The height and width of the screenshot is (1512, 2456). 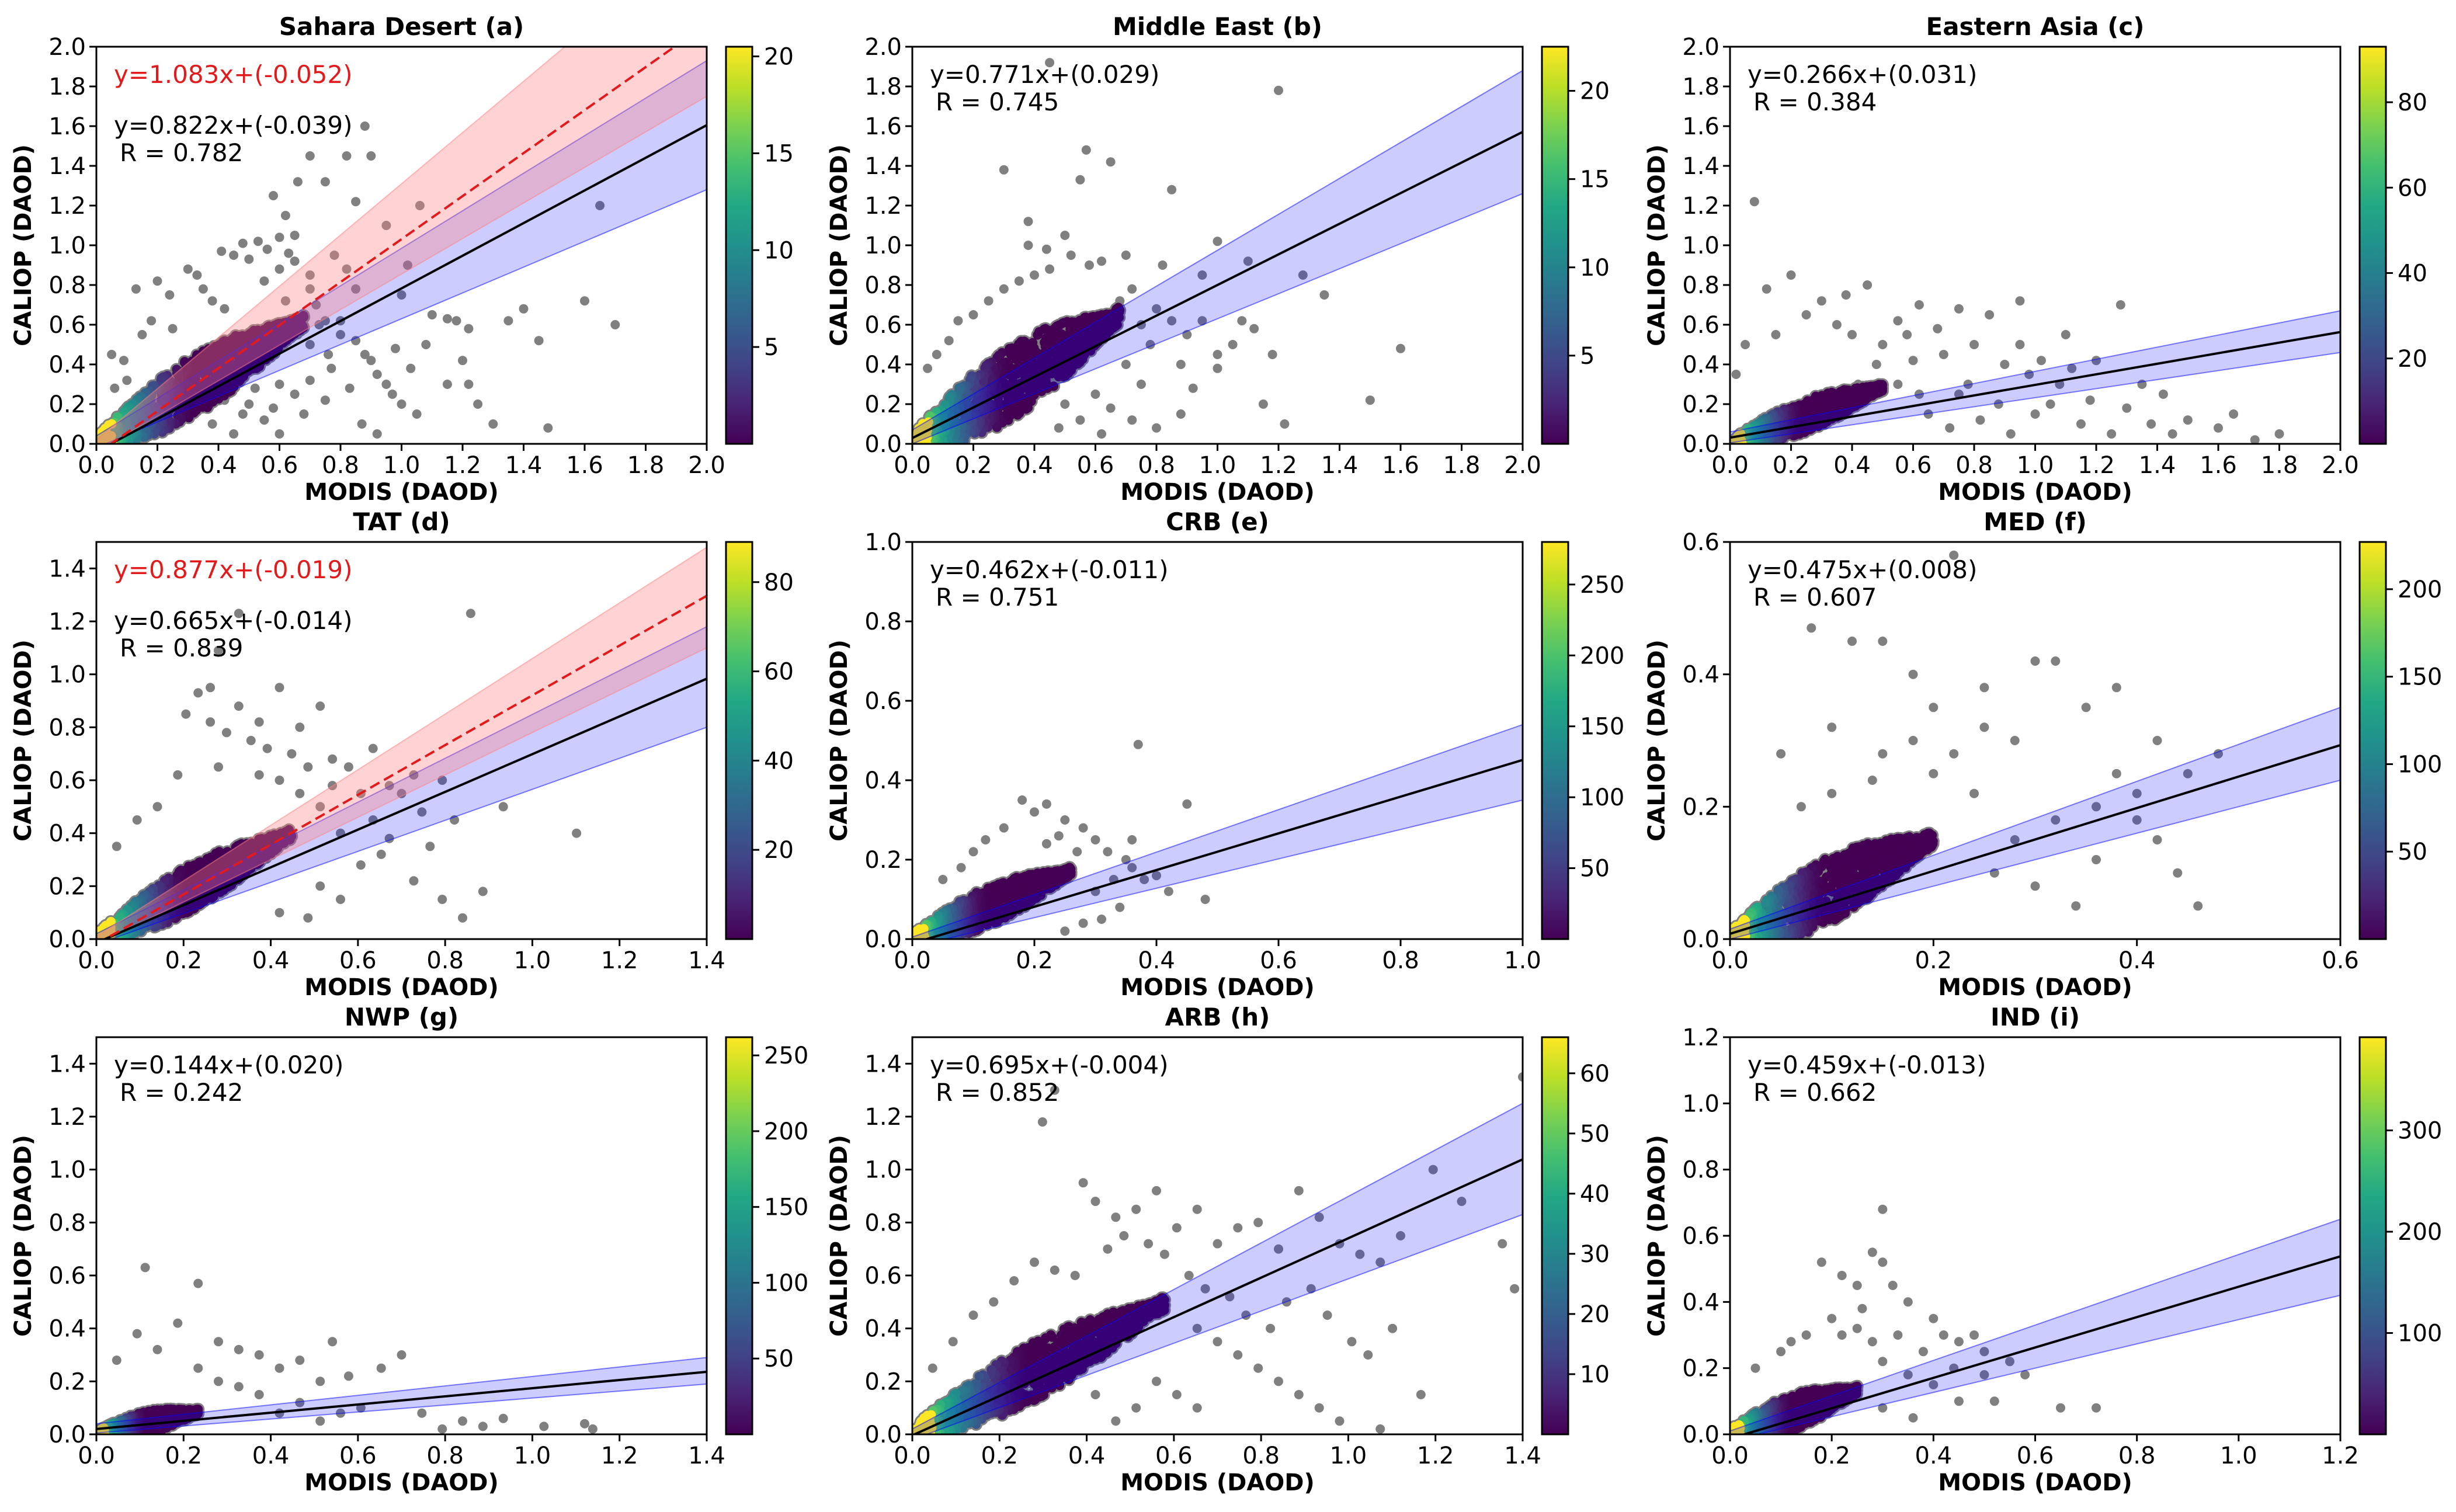 What do you see at coordinates (1340, 465) in the screenshot?
I see `x-tick-label: 1.4` at bounding box center [1340, 465].